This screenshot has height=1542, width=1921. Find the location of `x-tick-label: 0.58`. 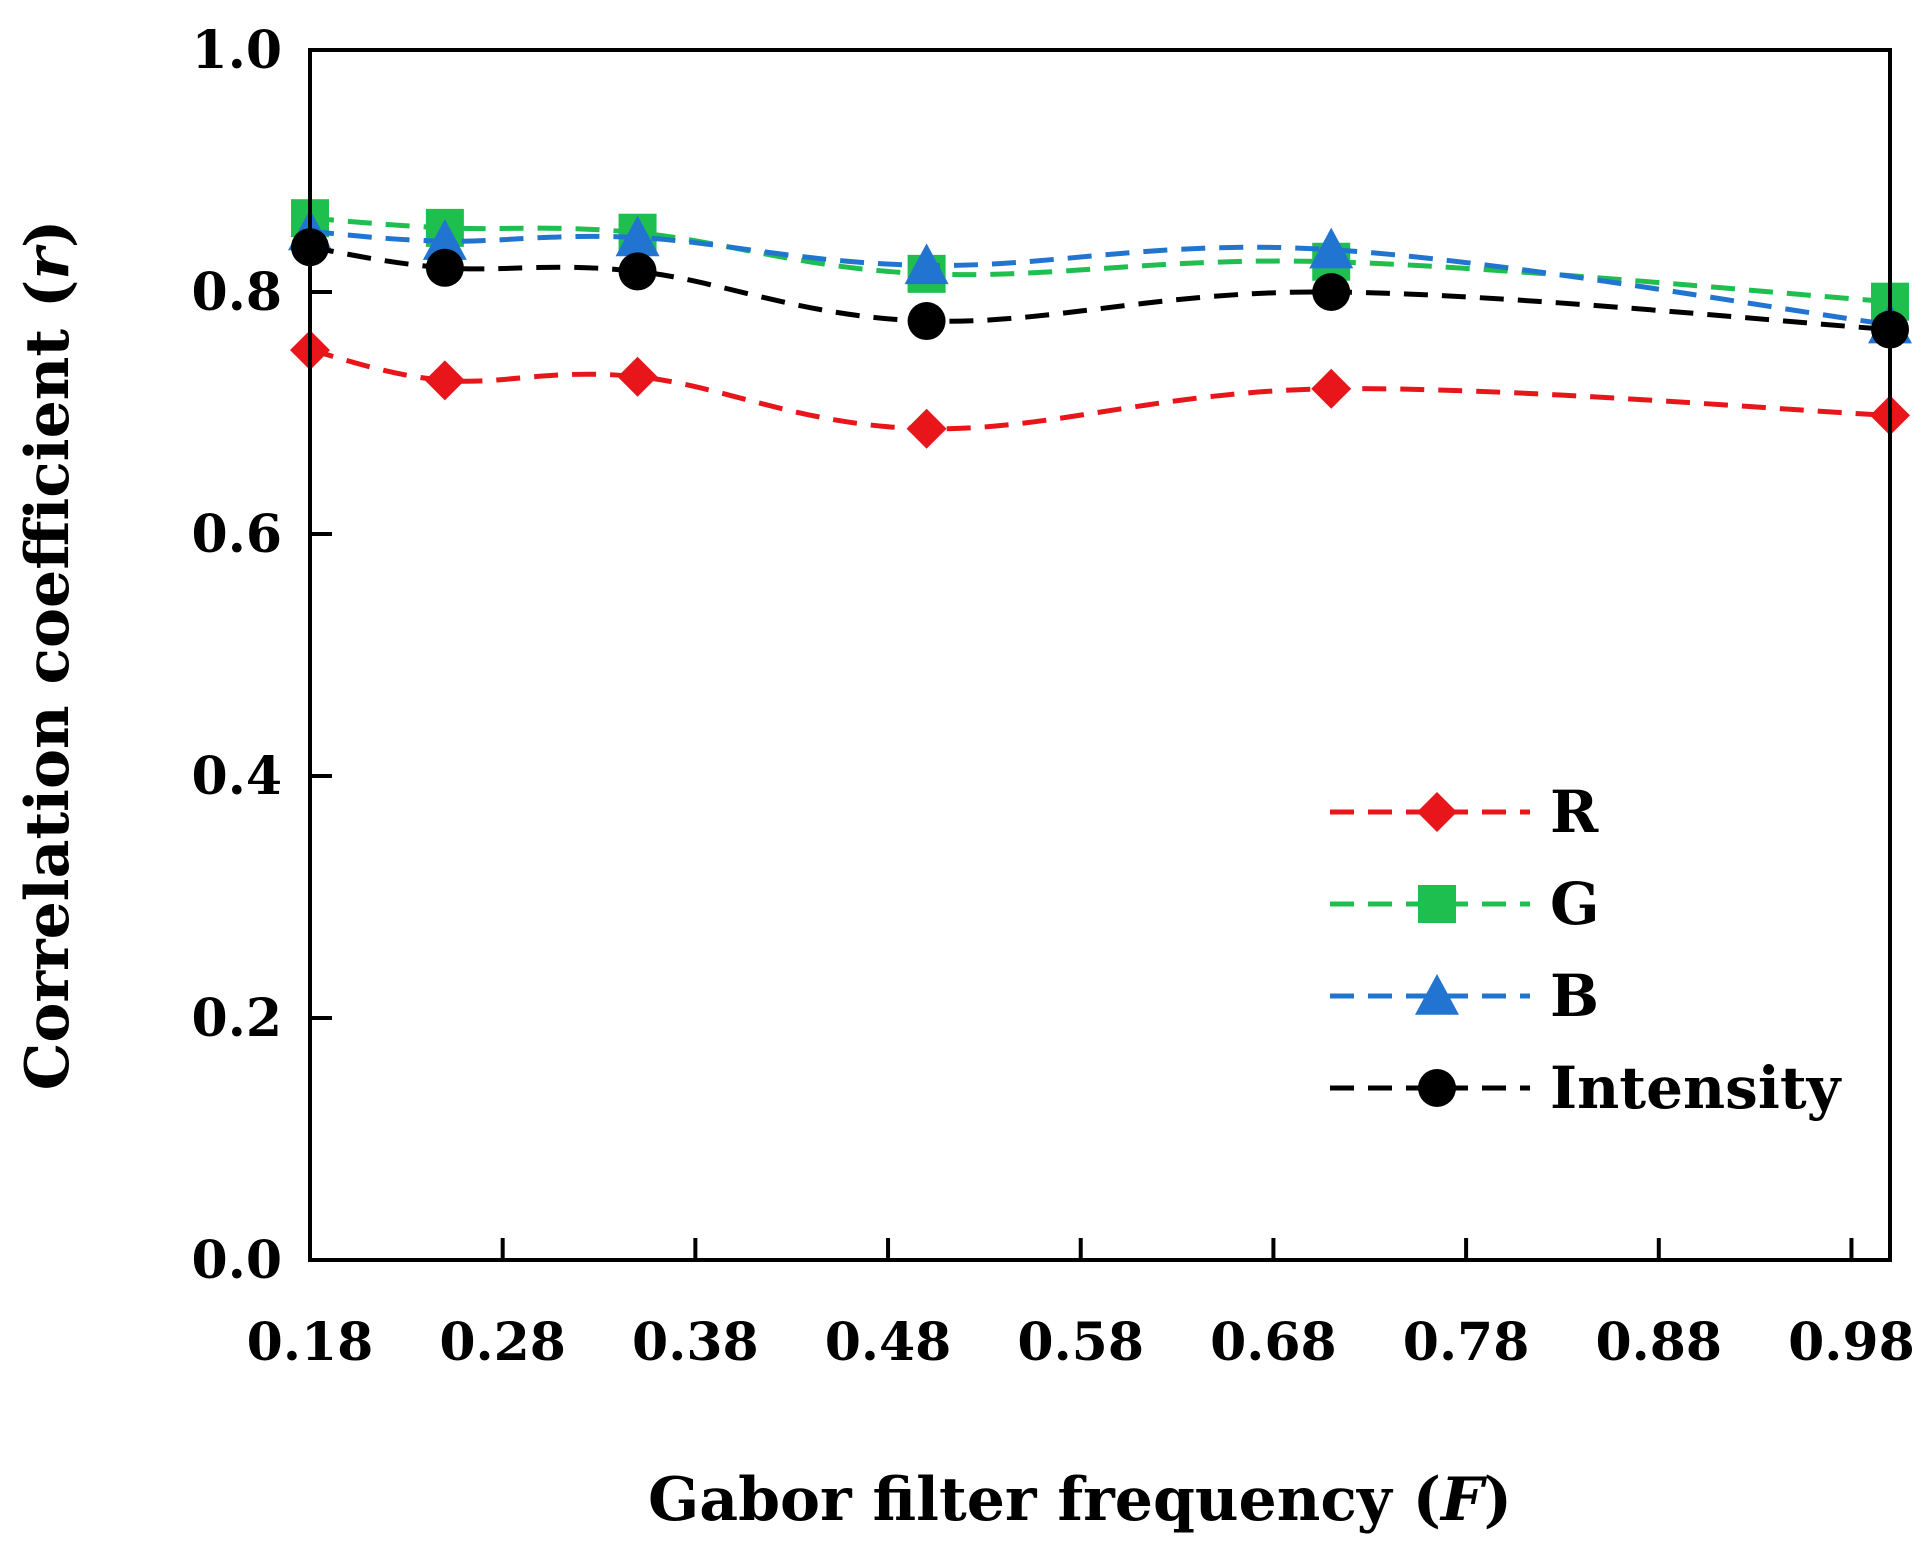

x-tick-label: 0.58 is located at coordinates (1080, 1342).